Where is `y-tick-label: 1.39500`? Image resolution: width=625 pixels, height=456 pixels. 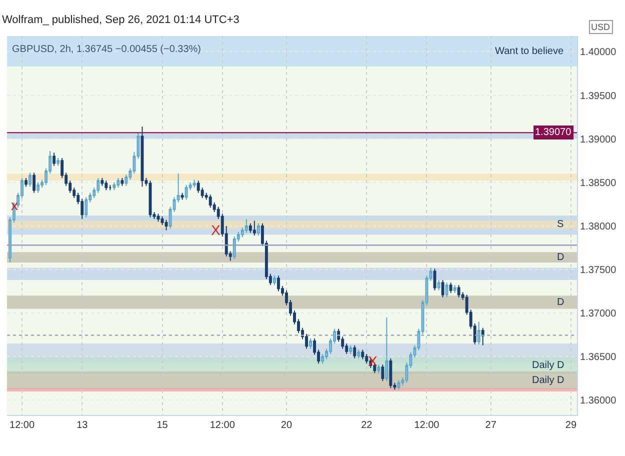
y-tick-label: 1.39500 is located at coordinates (598, 96).